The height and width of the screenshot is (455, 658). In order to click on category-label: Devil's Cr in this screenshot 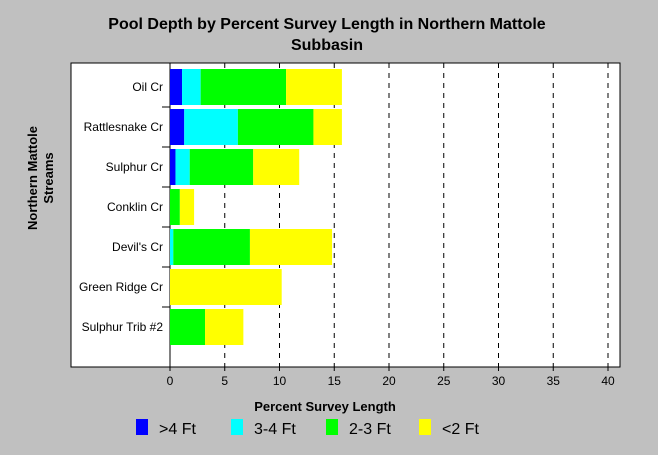, I will do `click(137, 247)`.